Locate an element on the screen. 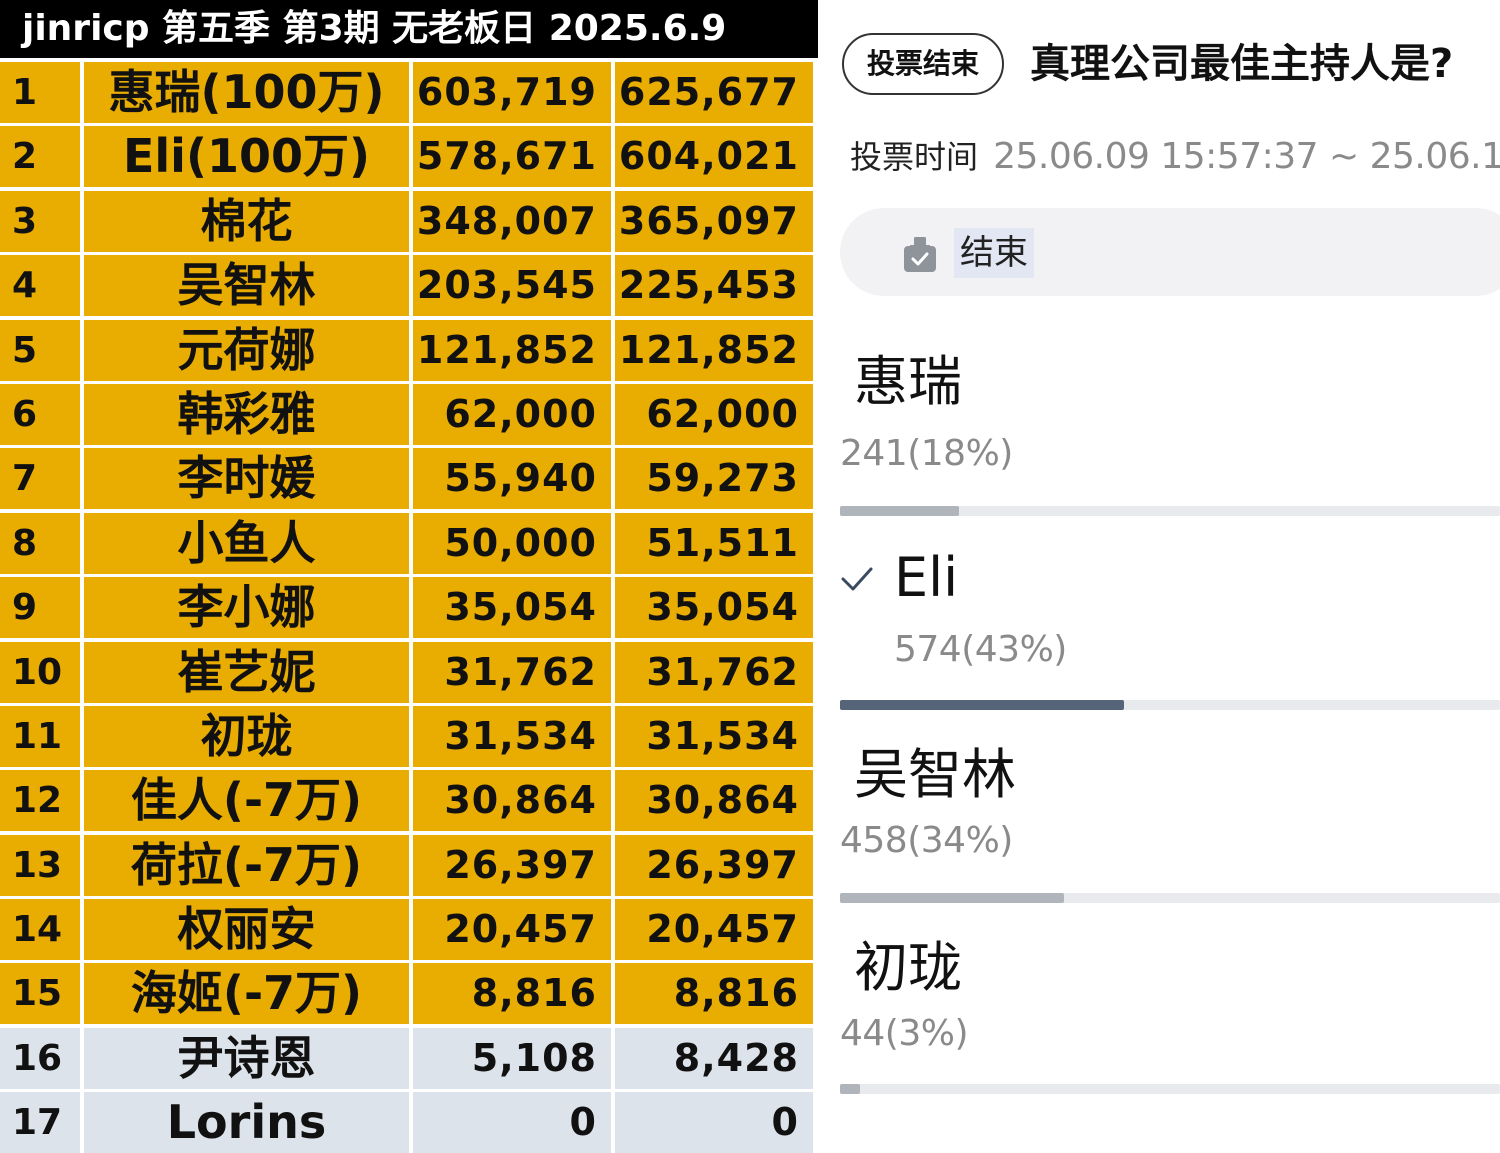  table-row: 13 荷拉(-7万) 26,397 26,397 is located at coordinates (409, 866).